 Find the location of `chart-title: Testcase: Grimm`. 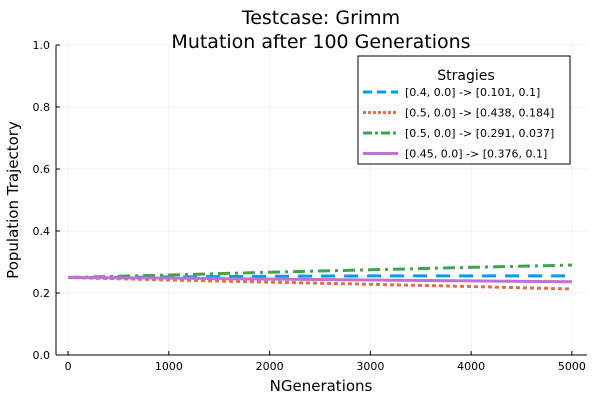

chart-title: Testcase: Grimm is located at coordinates (320, 18).